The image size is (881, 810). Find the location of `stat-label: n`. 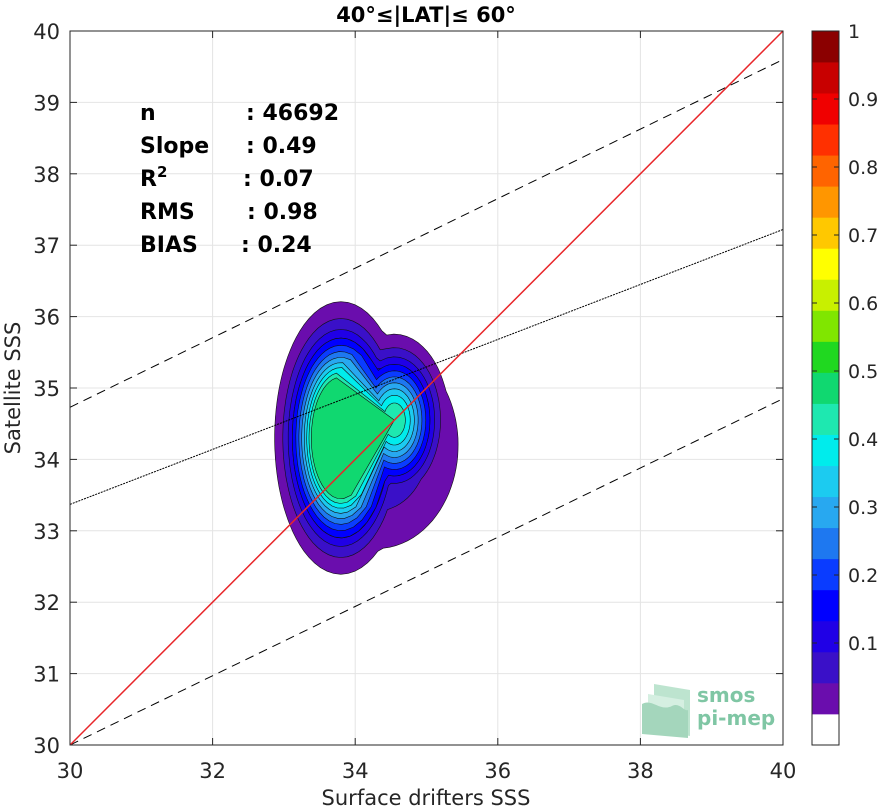

stat-label: n is located at coordinates (148, 113).